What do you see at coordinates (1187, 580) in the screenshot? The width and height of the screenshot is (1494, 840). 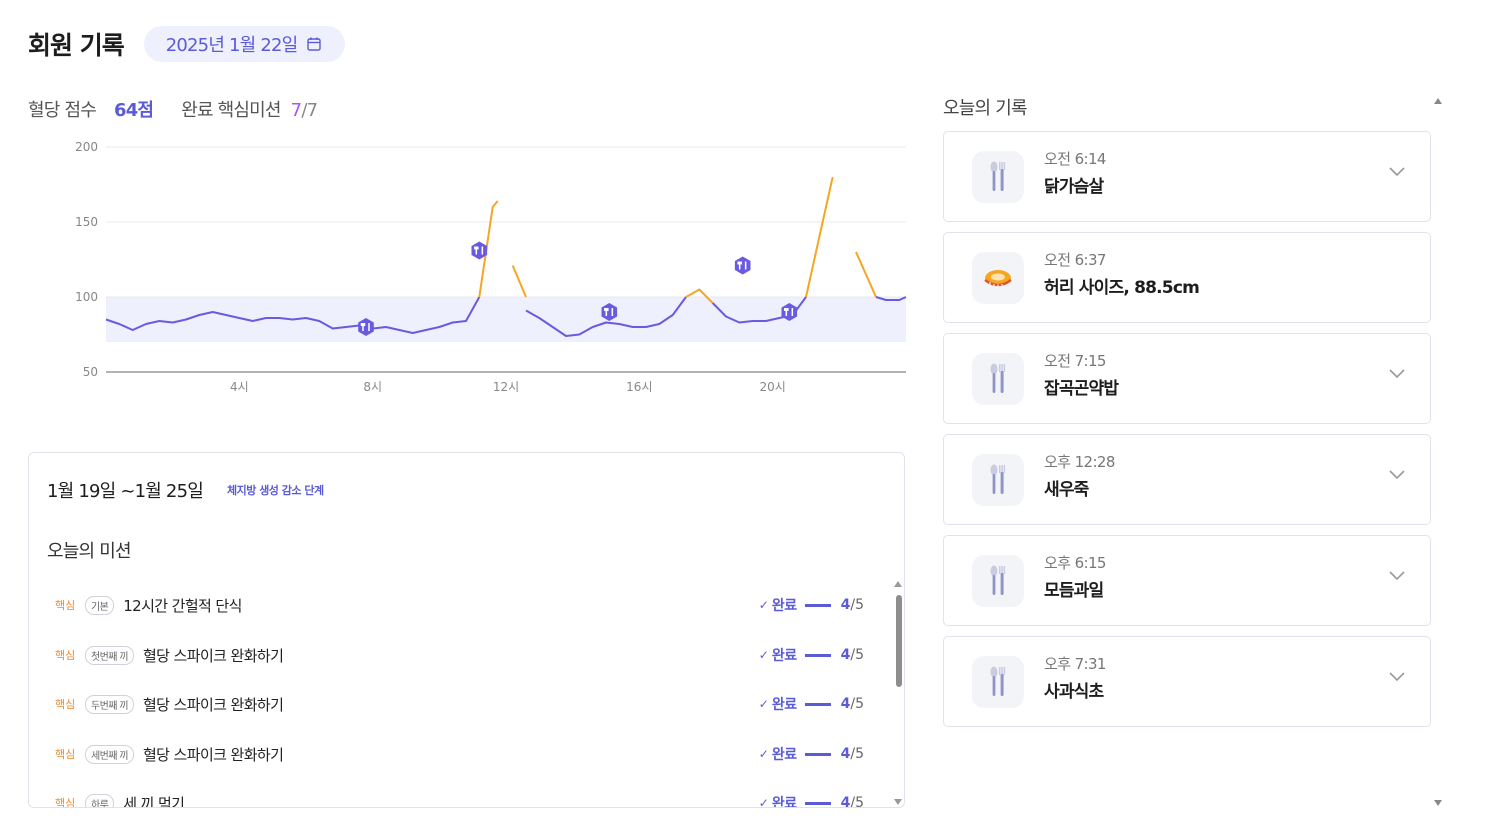 I see `record-card: 오후 6:15 모듬과일` at bounding box center [1187, 580].